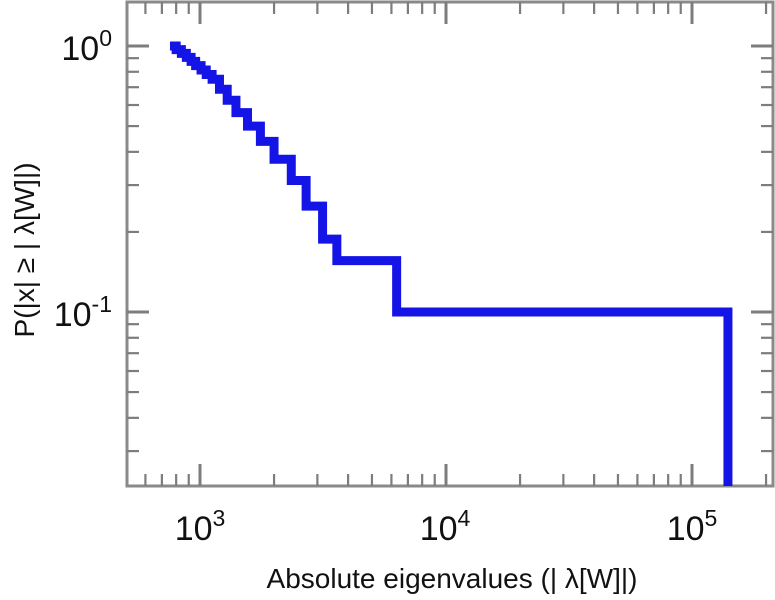 This screenshot has width=775, height=600. What do you see at coordinates (200, 526) in the screenshot?
I see `x-tick-label-1e3: 10³` at bounding box center [200, 526].